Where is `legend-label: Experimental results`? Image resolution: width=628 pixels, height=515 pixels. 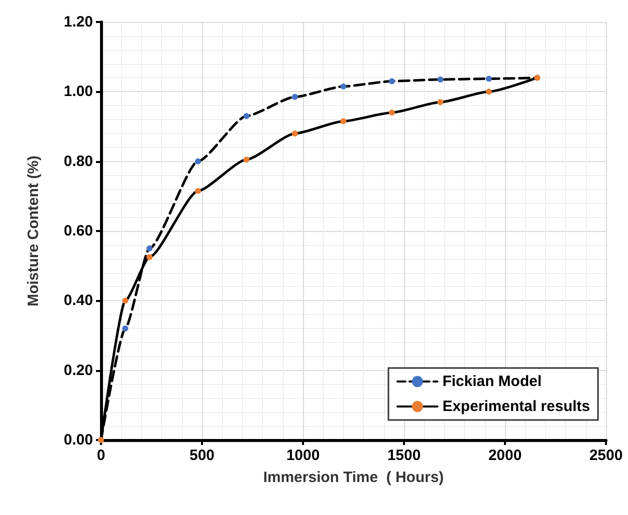
legend-label: Experimental results is located at coordinates (516, 406).